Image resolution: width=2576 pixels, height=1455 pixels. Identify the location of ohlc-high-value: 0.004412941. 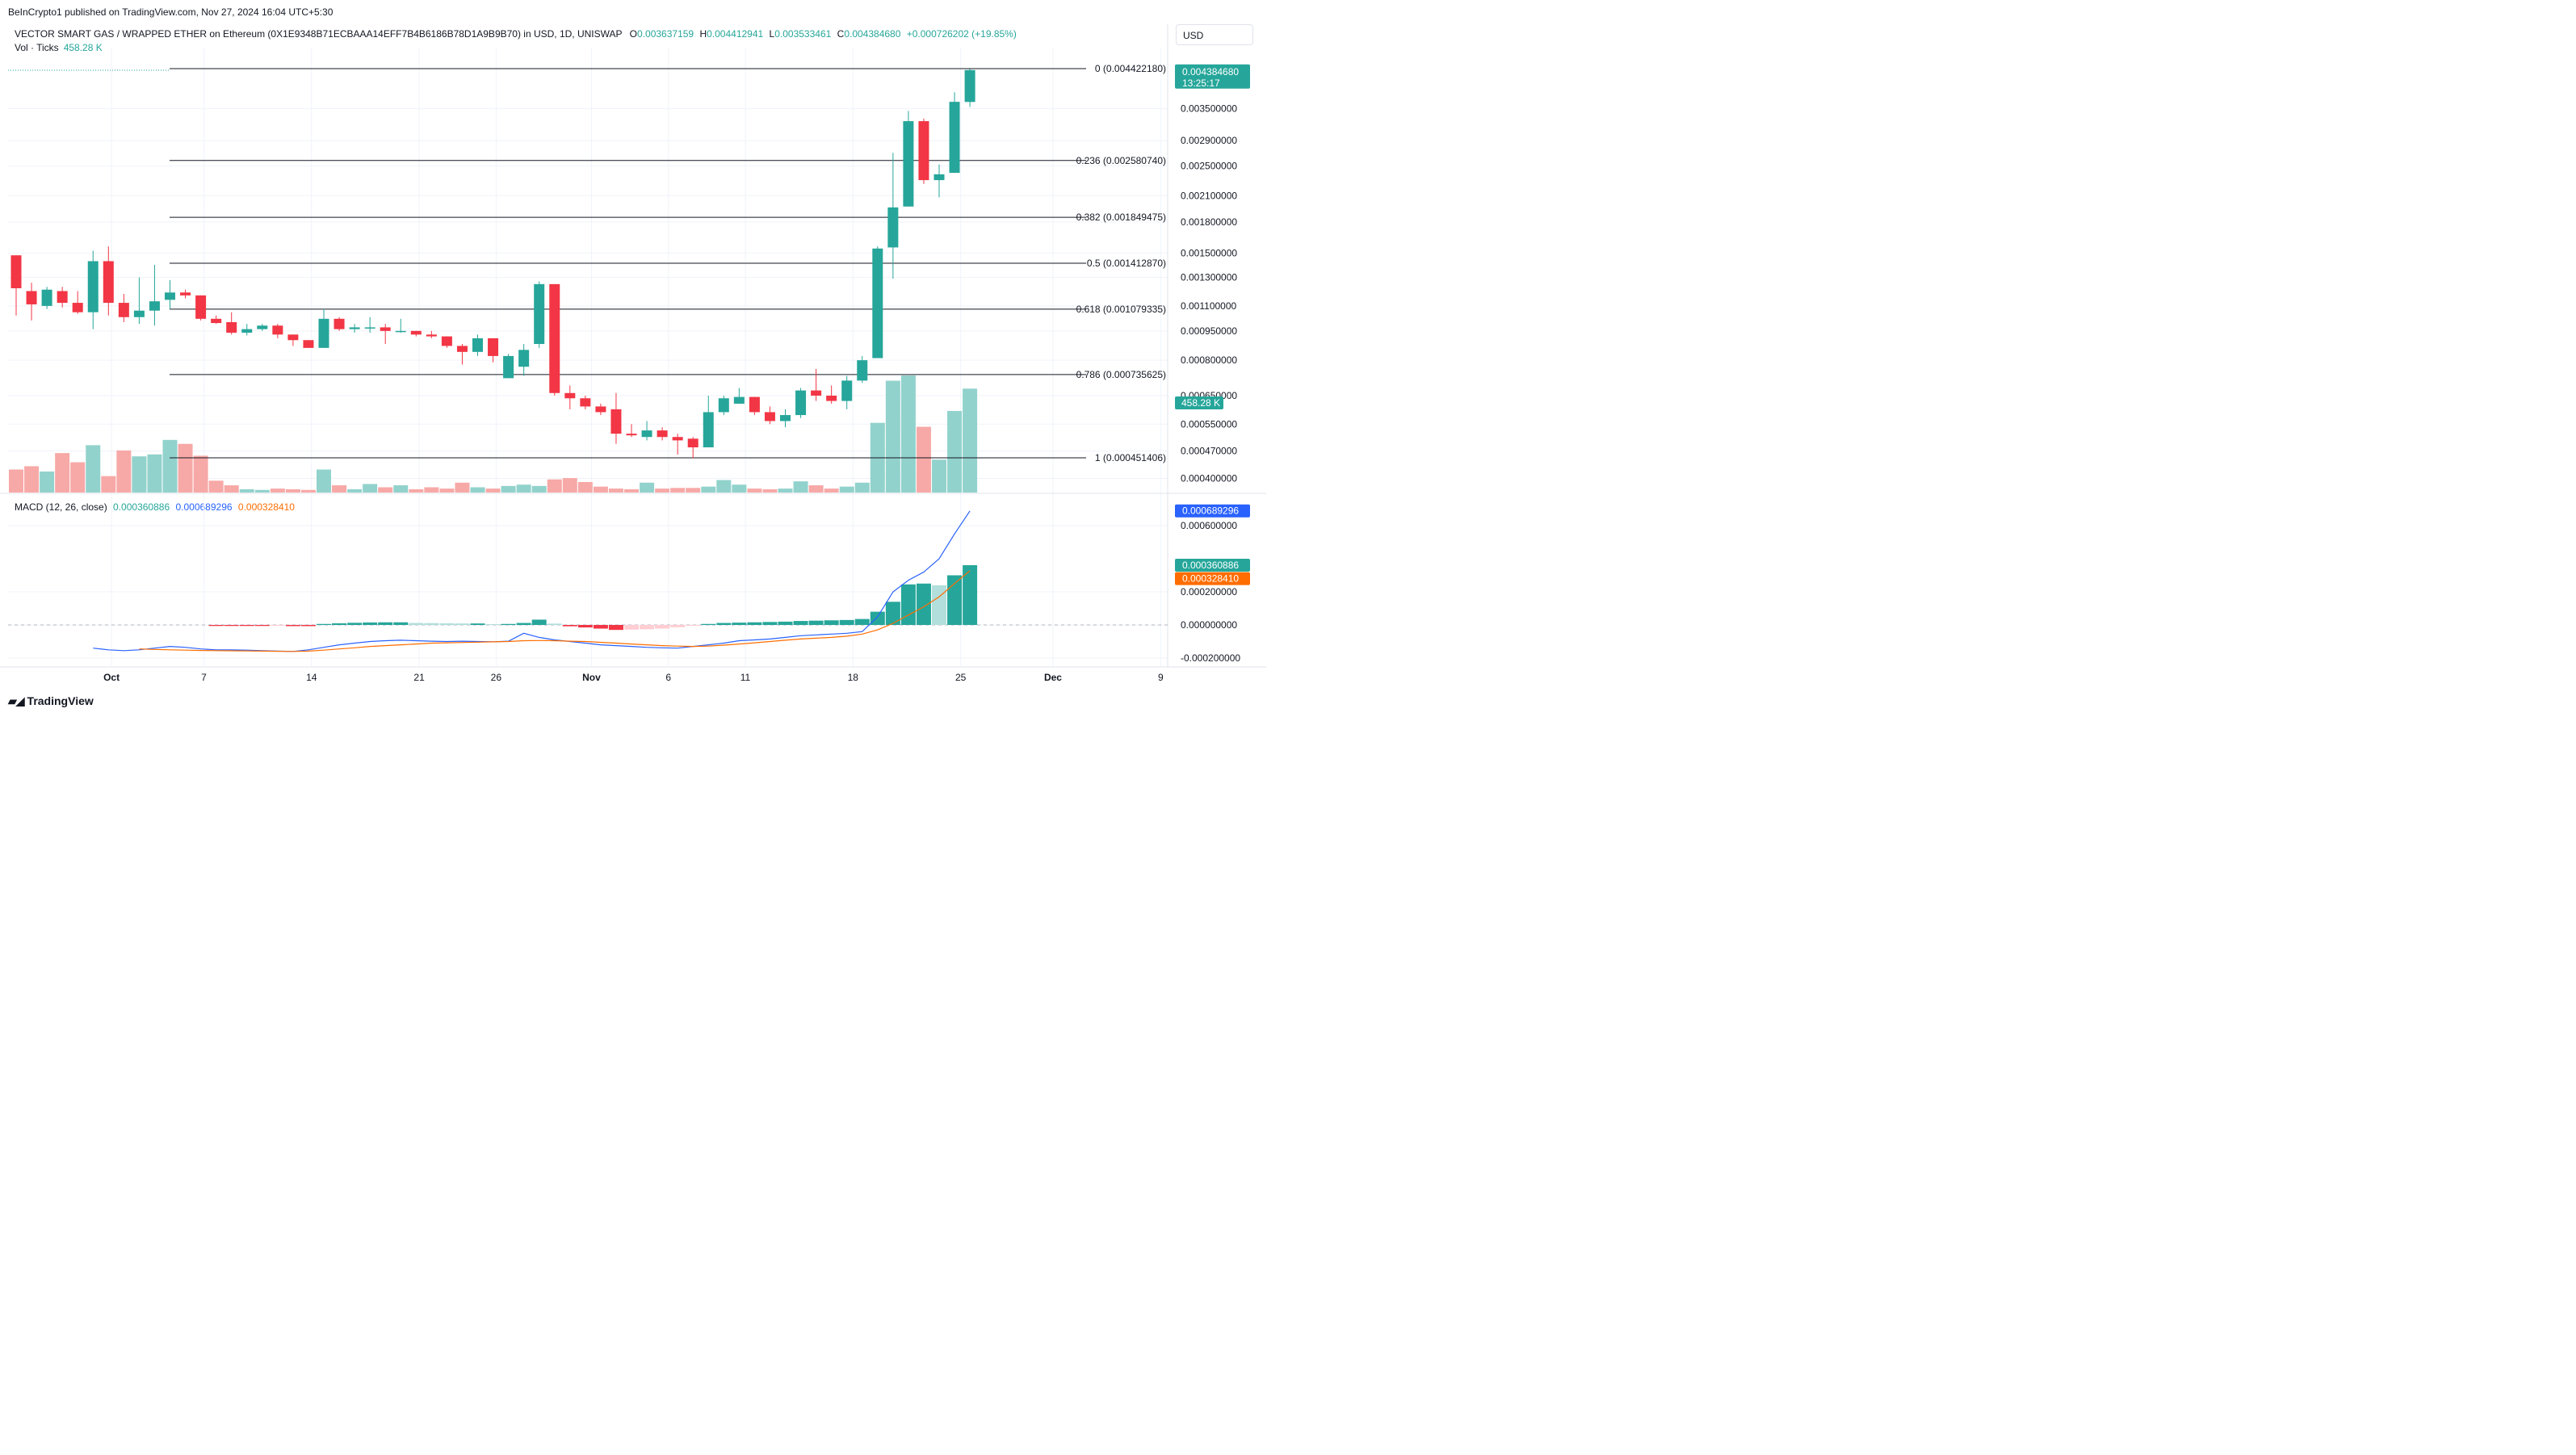
(735, 34).